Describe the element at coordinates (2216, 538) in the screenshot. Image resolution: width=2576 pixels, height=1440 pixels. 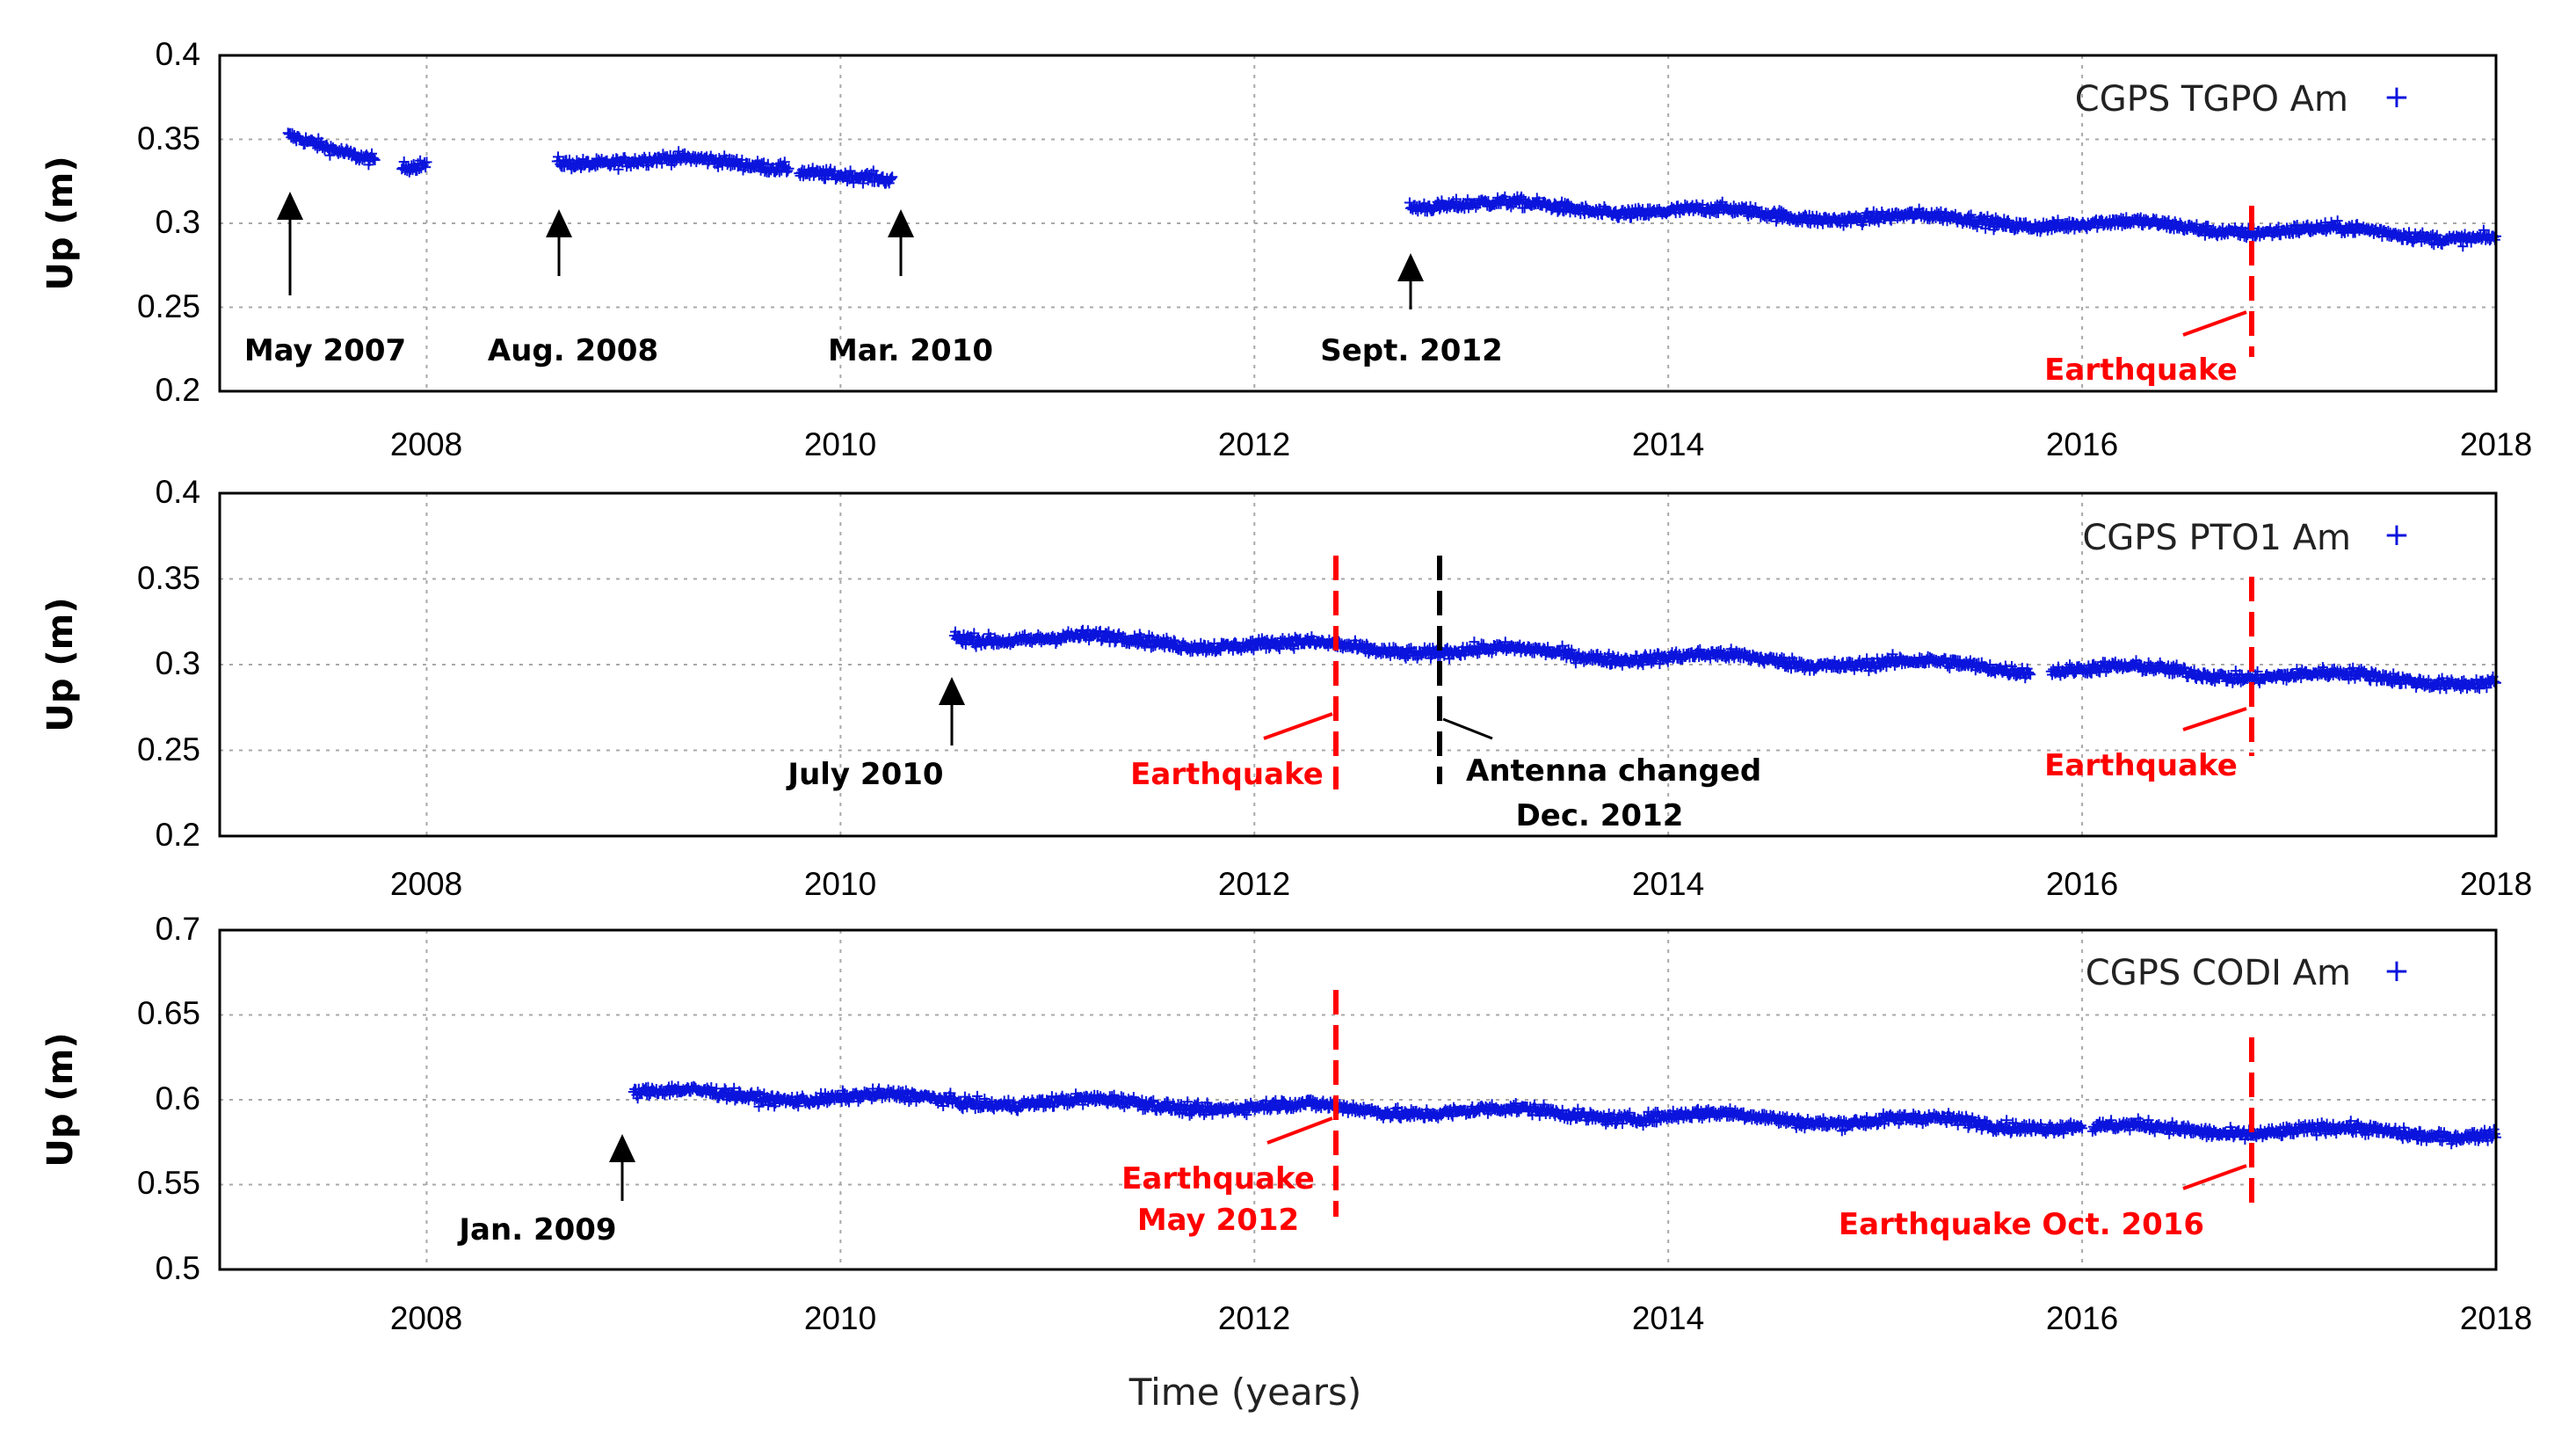
I see `legend-label: CGPS PTO1 Am` at that location.